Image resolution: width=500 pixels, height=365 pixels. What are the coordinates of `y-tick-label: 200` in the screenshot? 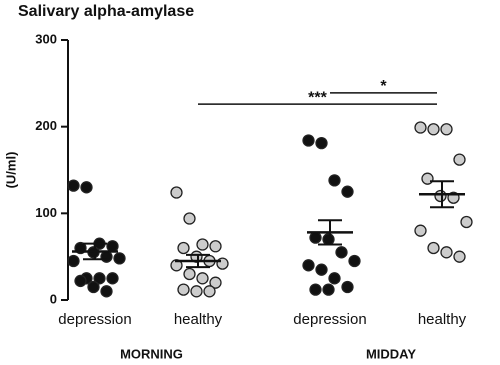 It's located at (46, 125).